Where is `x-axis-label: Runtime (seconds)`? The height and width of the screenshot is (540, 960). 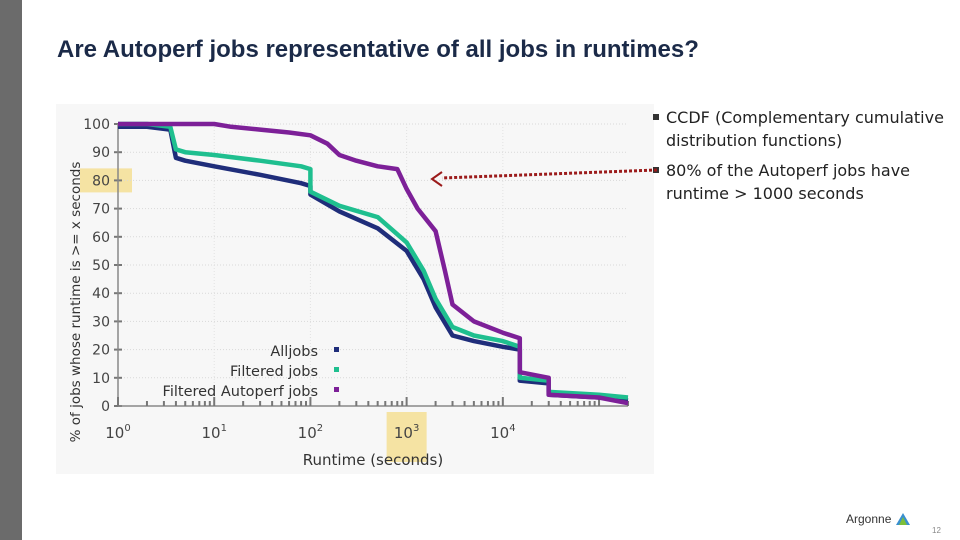 x-axis-label: Runtime (seconds) is located at coordinates (373, 460).